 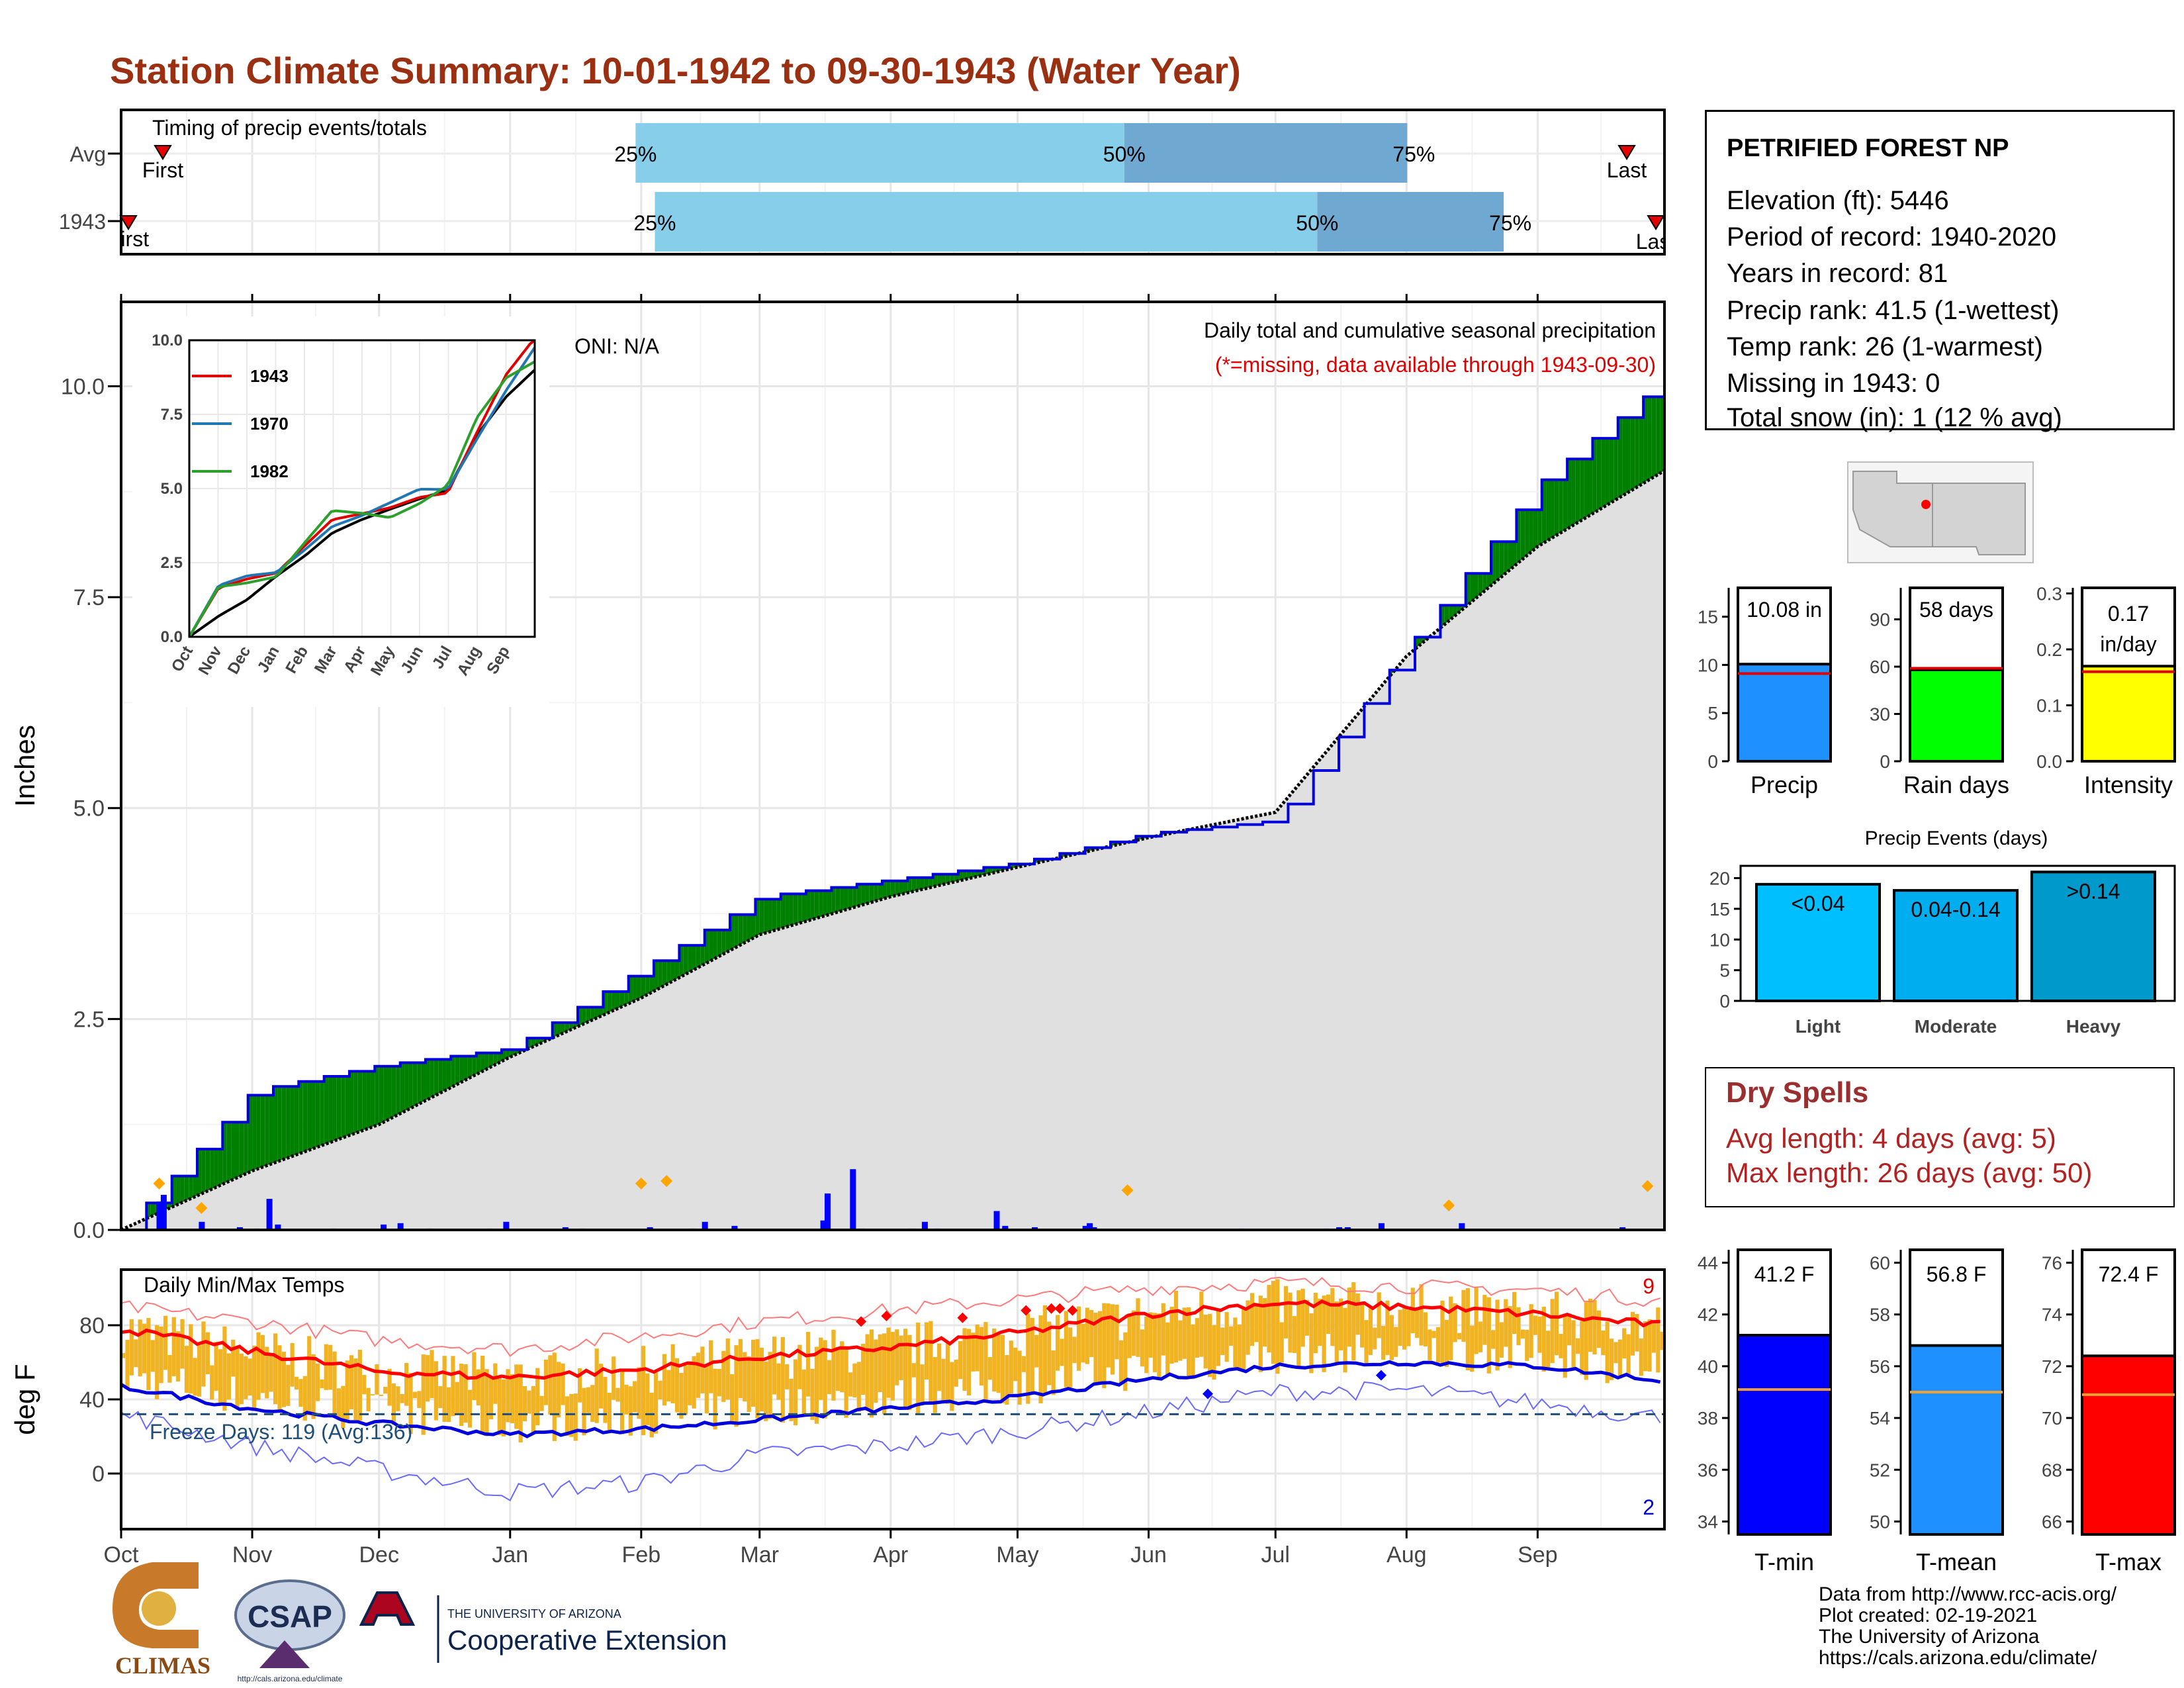 I want to click on small-bar-label: in/day, so click(x=2128, y=644).